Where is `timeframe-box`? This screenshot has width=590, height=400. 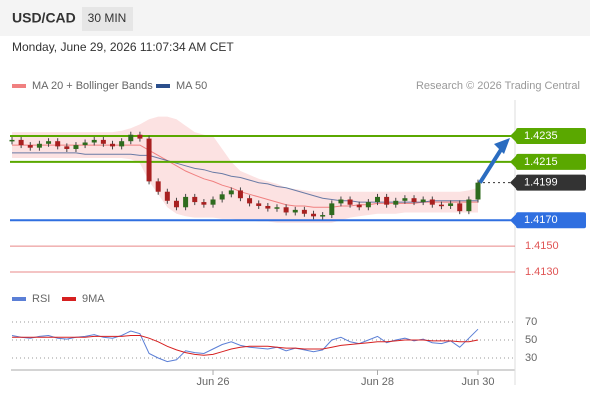
timeframe-box is located at coordinates (107, 19).